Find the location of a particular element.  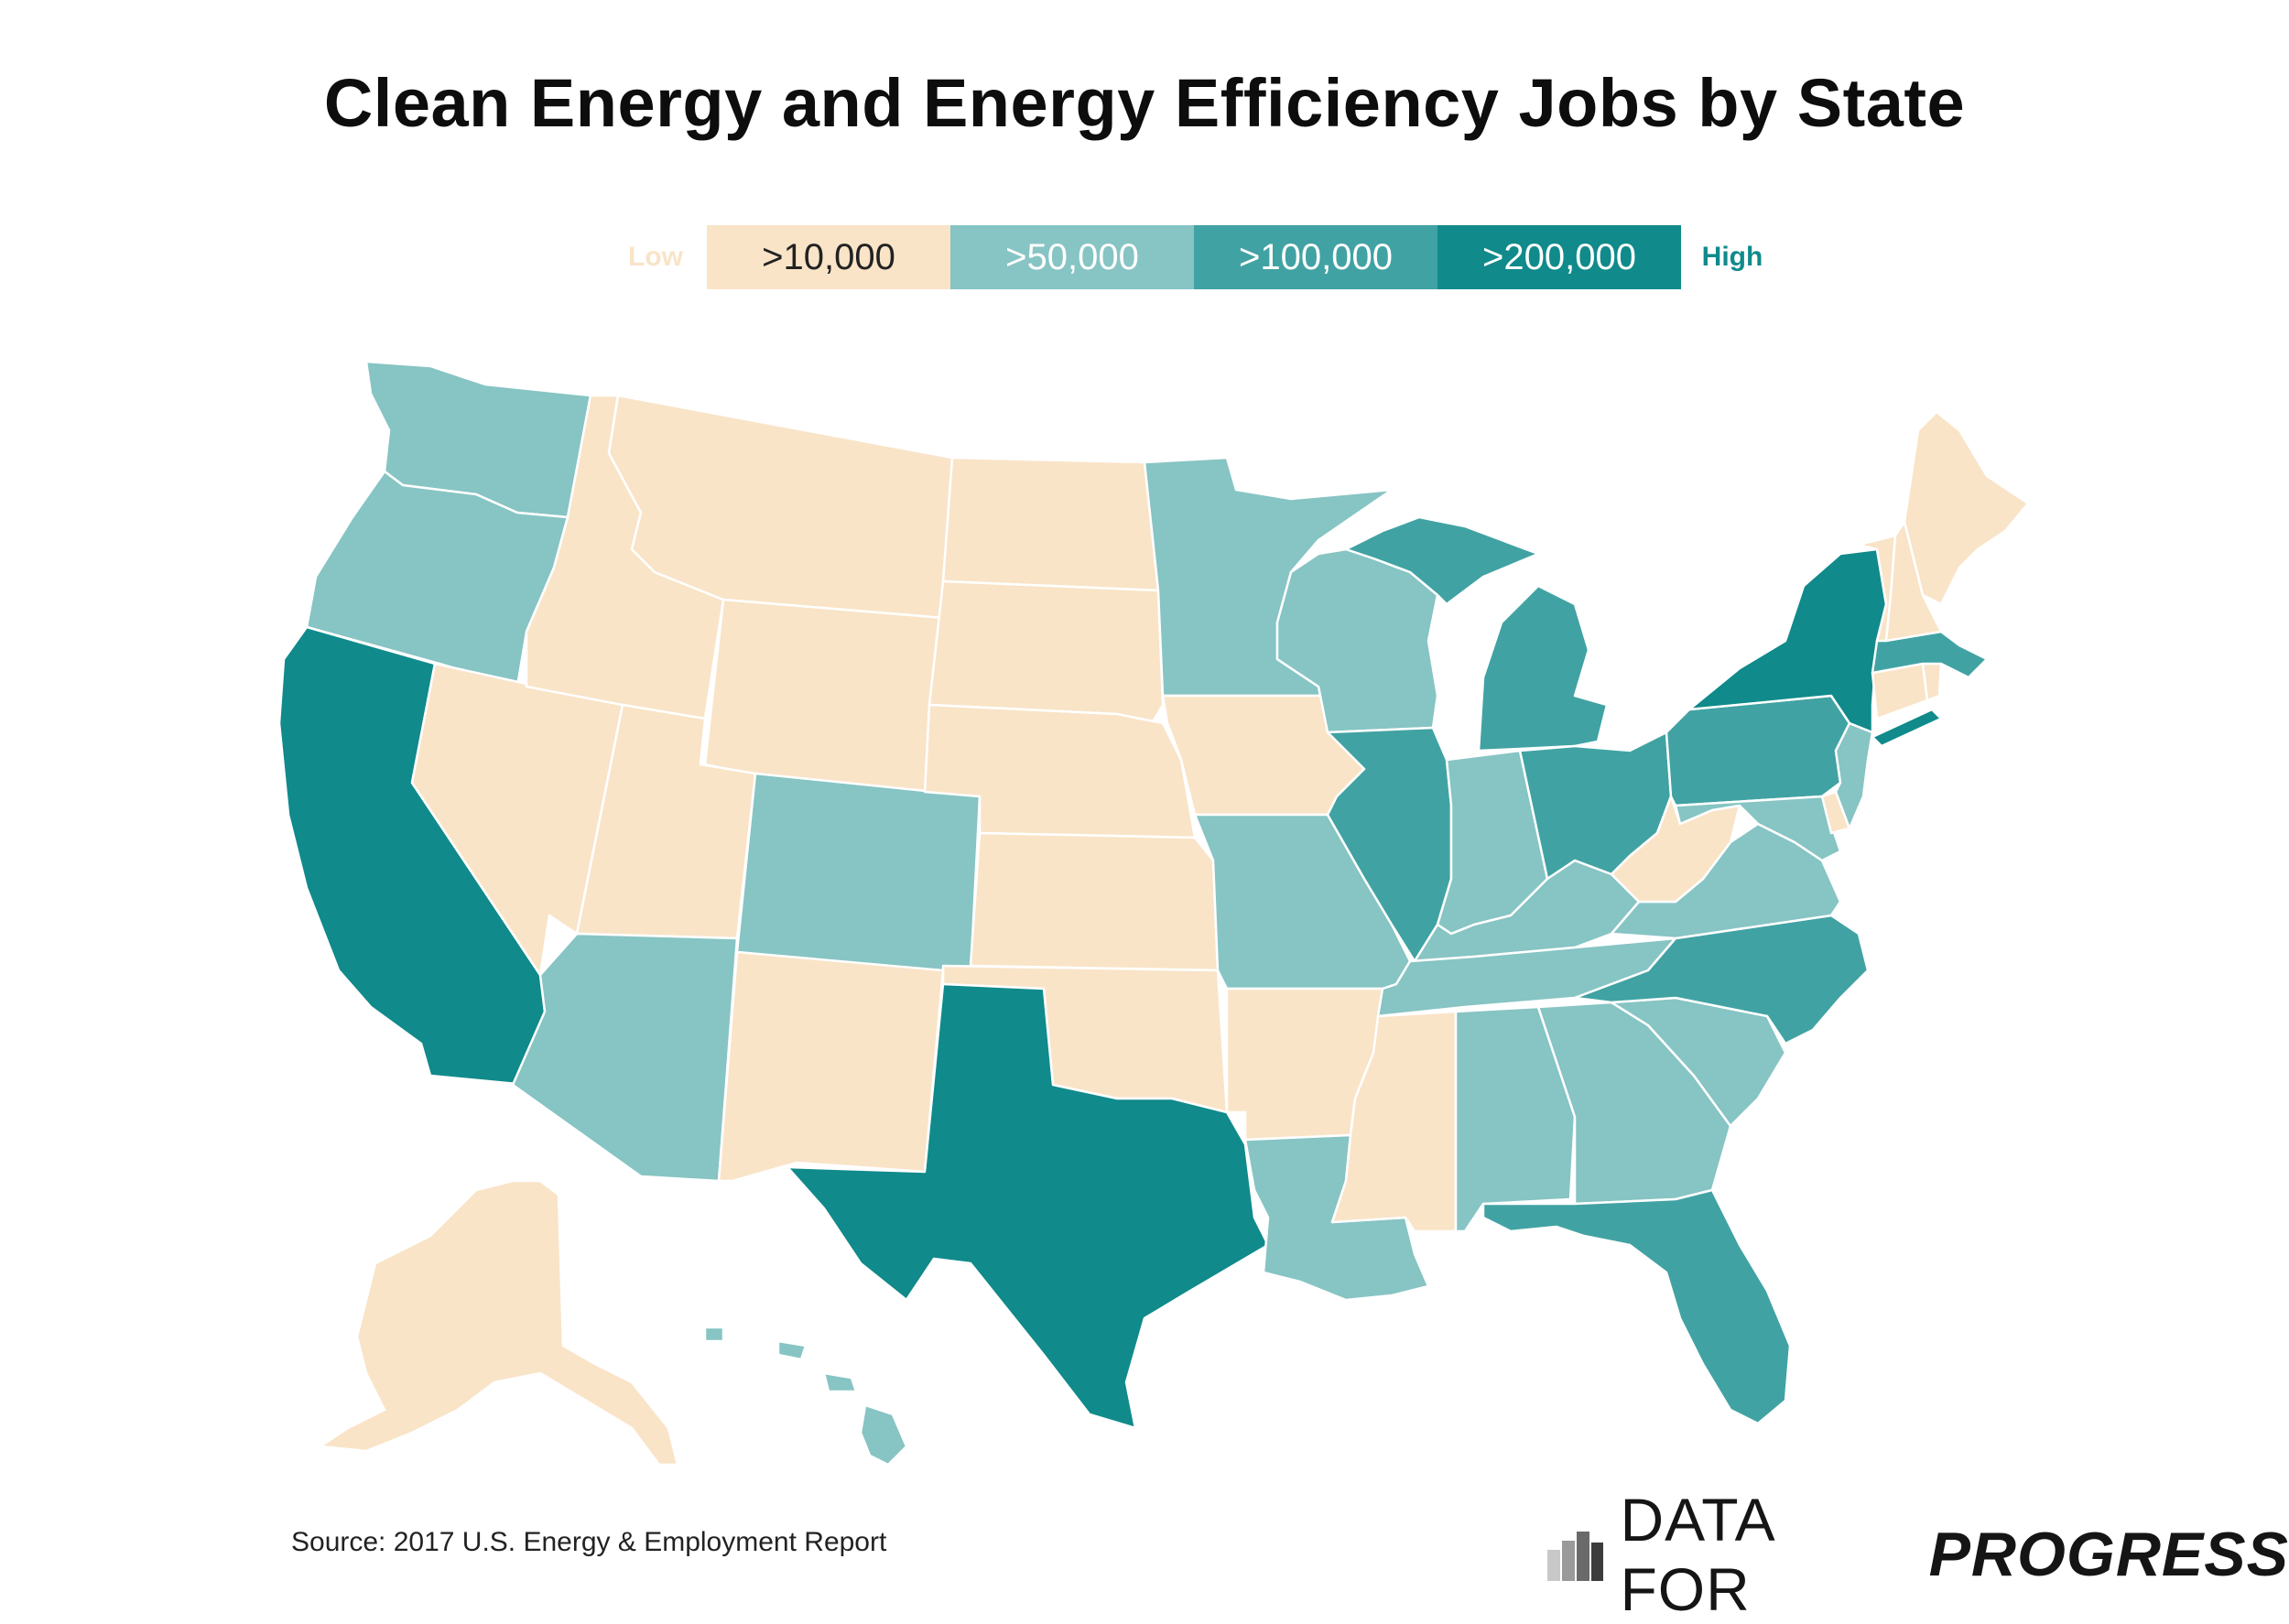

logo-text-light: DATA FOR is located at coordinates (1697, 1554).